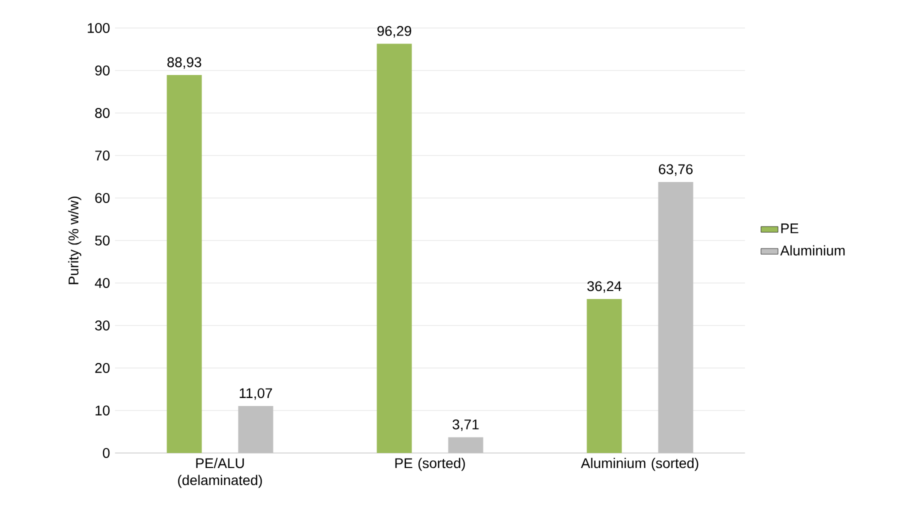  I want to click on data-label: 3,71, so click(465, 425).